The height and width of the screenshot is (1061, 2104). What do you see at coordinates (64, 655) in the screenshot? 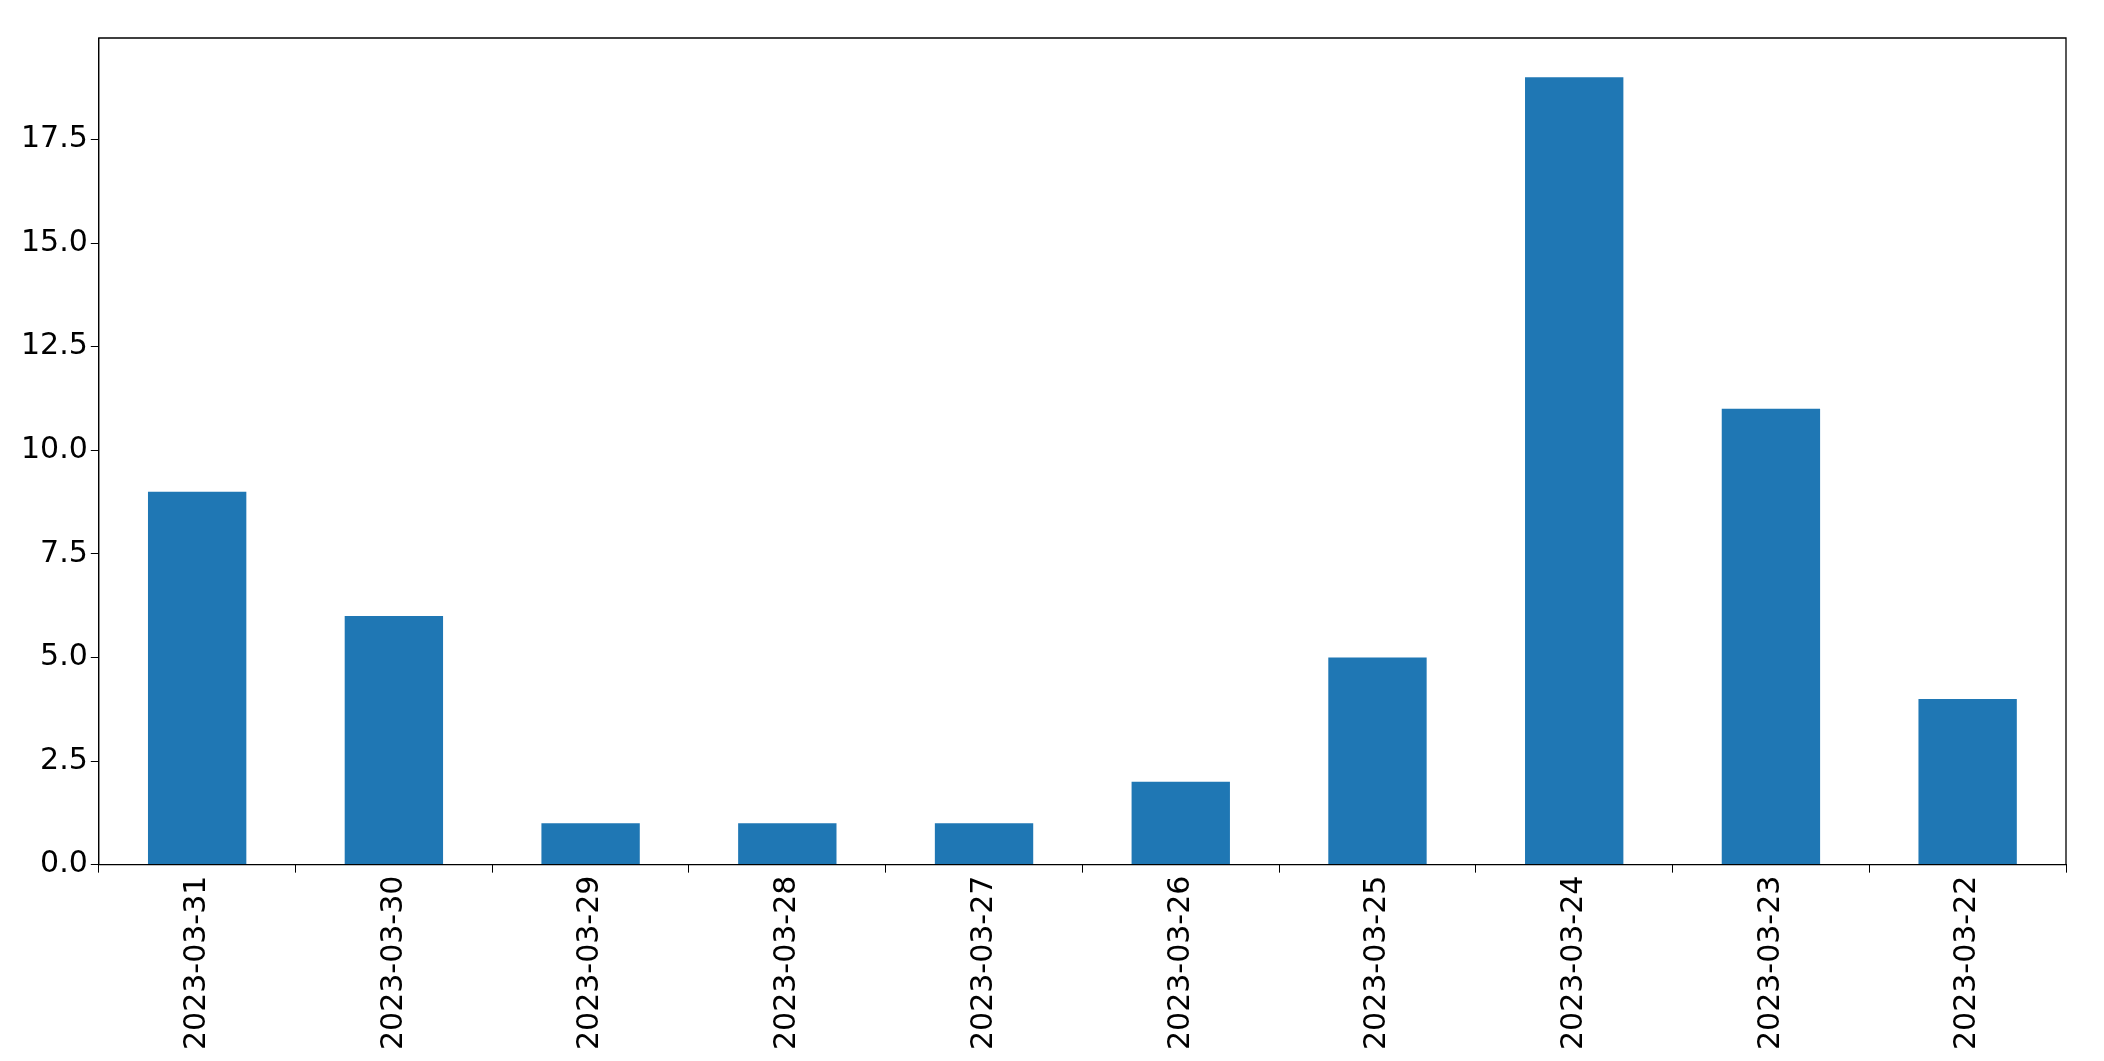
I see `y-tick-label: 5.0` at bounding box center [64, 655].